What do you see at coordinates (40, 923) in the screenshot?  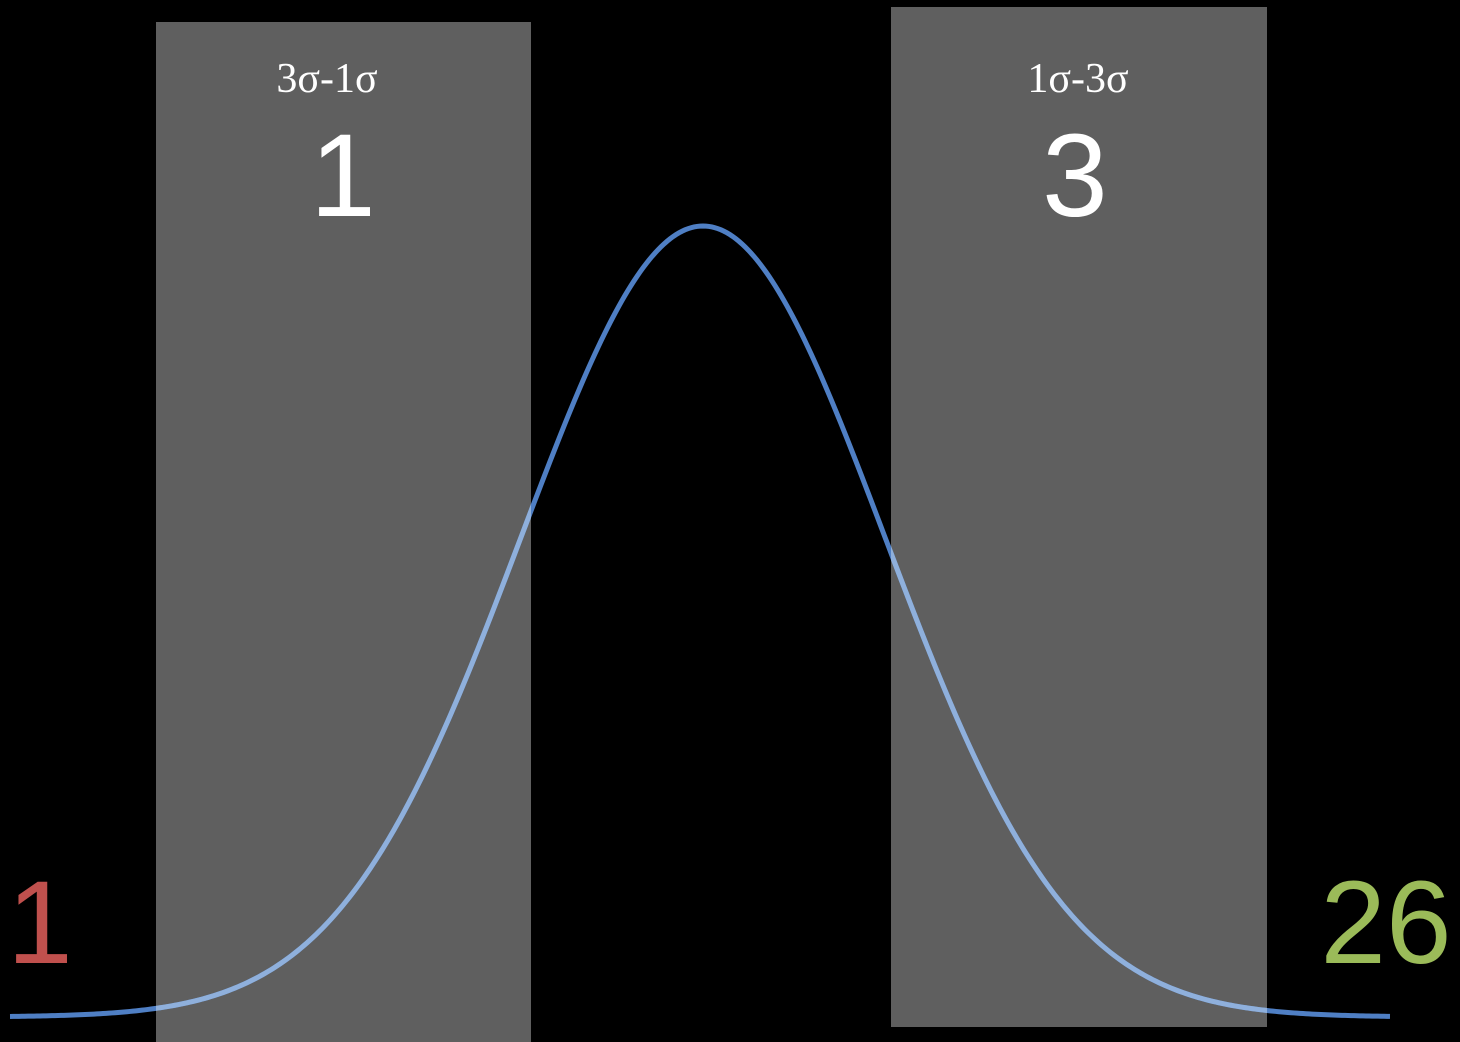 I see `left-tail-count: 1` at bounding box center [40, 923].